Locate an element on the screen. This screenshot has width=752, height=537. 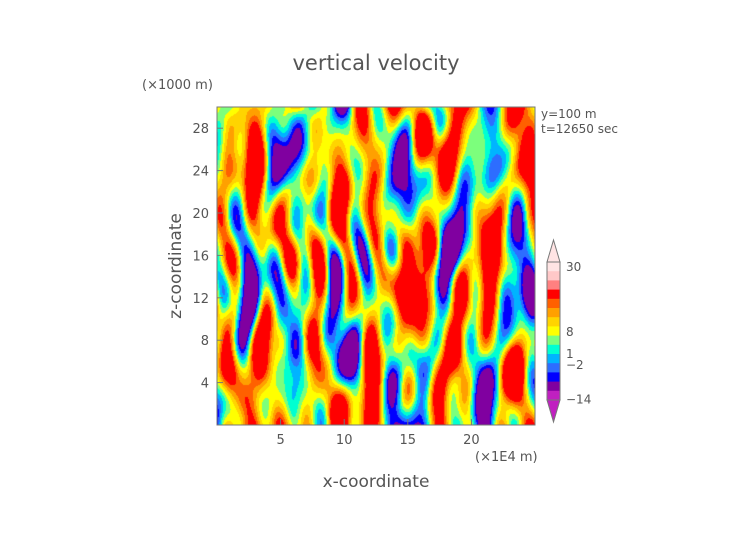
y-axis: 4 8 12 16 20 24 28 is located at coordinates (207, 257).